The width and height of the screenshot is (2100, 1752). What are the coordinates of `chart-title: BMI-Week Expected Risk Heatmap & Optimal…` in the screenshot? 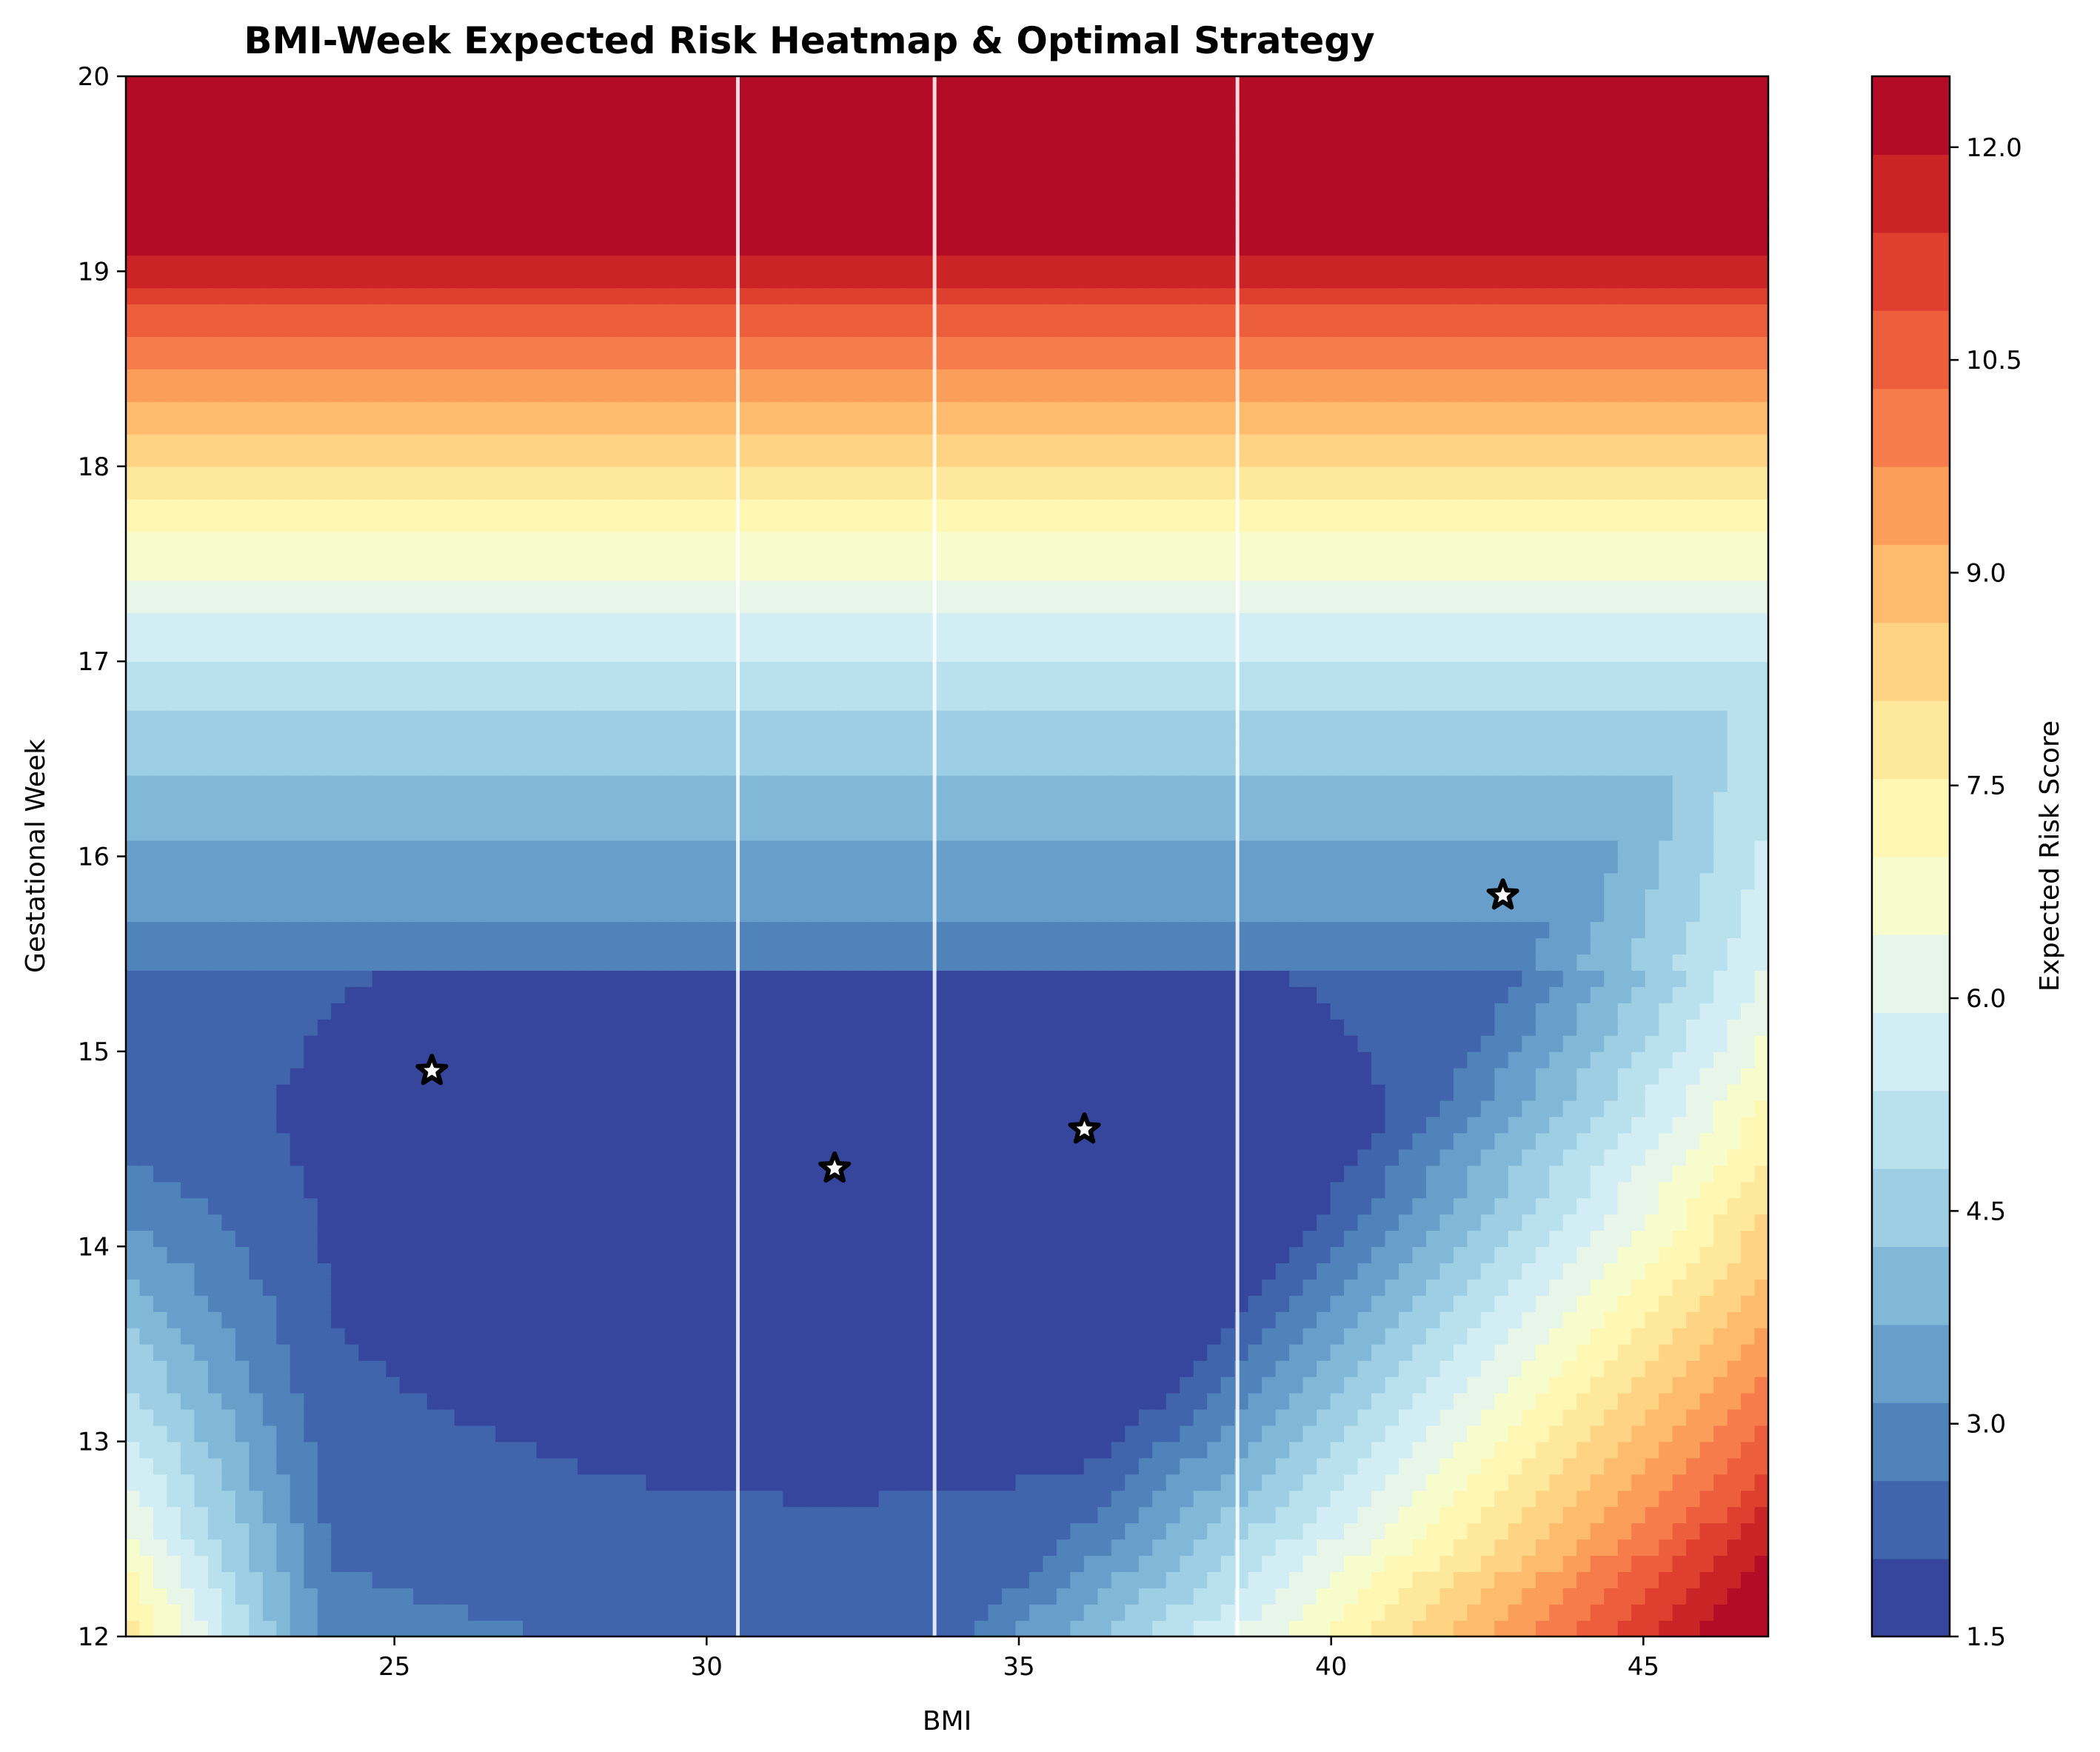 It's located at (809, 40).